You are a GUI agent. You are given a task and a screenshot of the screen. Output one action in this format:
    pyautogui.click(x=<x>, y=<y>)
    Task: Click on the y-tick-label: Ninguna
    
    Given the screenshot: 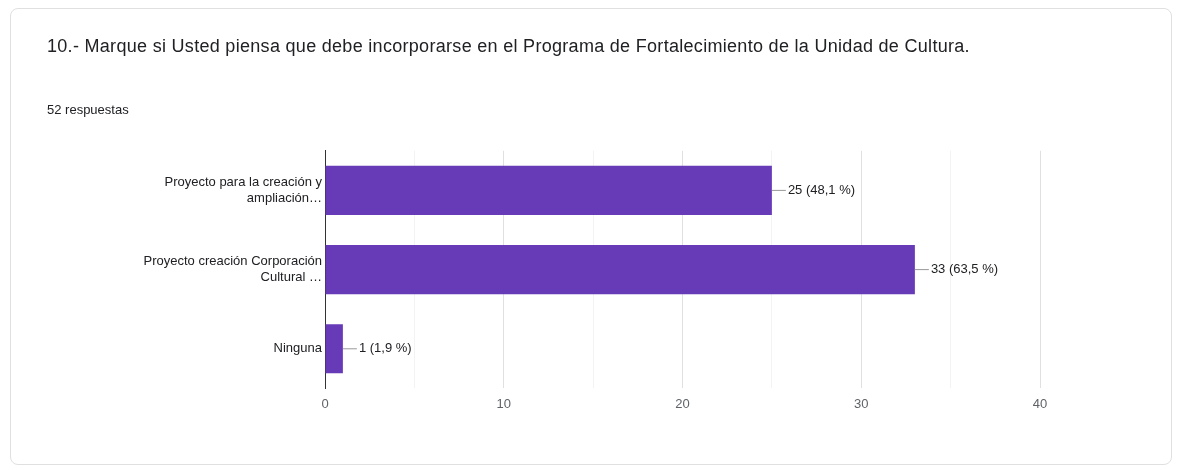 What is the action you would take?
    pyautogui.click(x=298, y=348)
    